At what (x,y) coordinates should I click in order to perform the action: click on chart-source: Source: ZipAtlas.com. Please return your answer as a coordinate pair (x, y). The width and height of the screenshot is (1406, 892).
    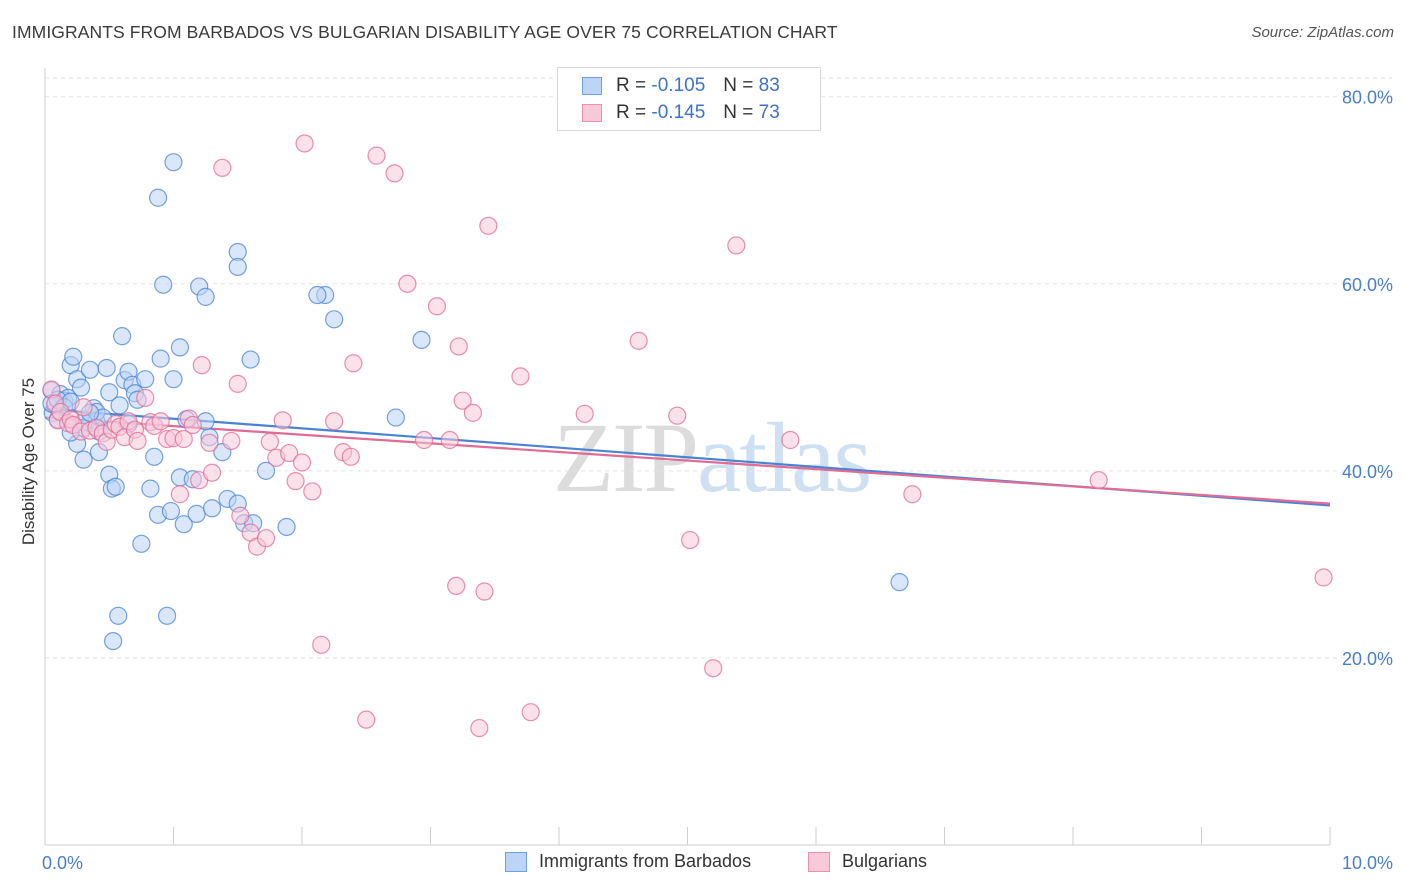
    Looking at the image, I should click on (1322, 32).